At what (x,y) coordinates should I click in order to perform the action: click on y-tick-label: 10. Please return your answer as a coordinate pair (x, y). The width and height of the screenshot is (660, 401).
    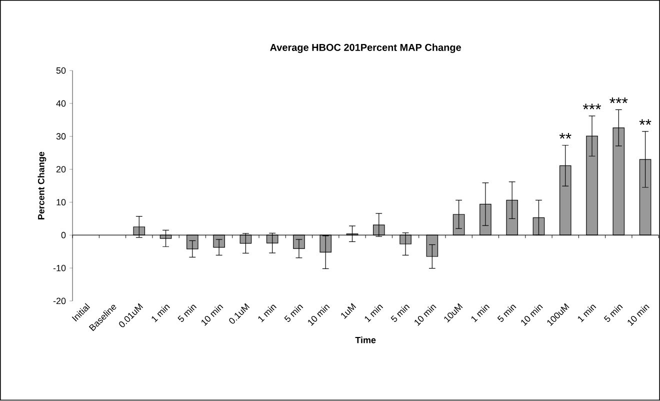
    Looking at the image, I should click on (61, 202).